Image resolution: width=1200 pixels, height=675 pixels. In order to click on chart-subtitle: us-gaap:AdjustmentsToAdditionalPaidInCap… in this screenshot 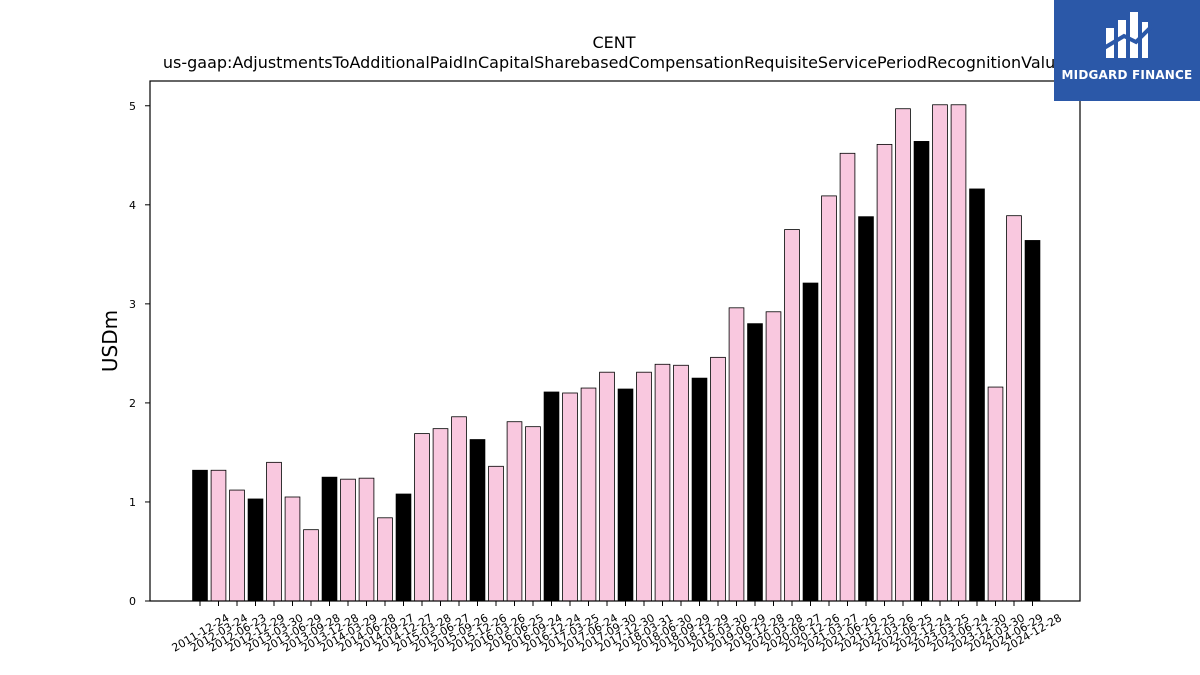, I will do `click(614, 62)`.